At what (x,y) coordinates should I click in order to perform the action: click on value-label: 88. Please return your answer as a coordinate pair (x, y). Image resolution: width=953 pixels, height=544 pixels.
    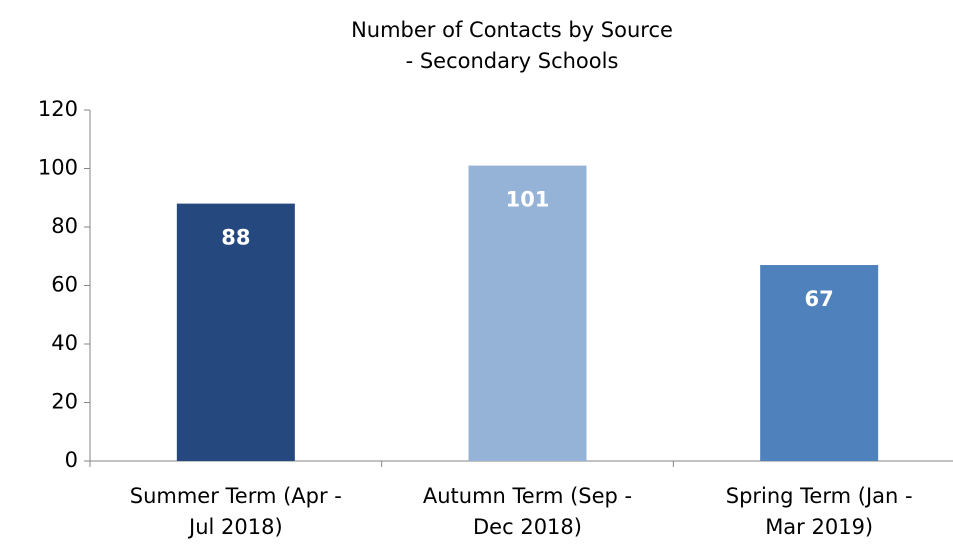
    Looking at the image, I should click on (235, 238).